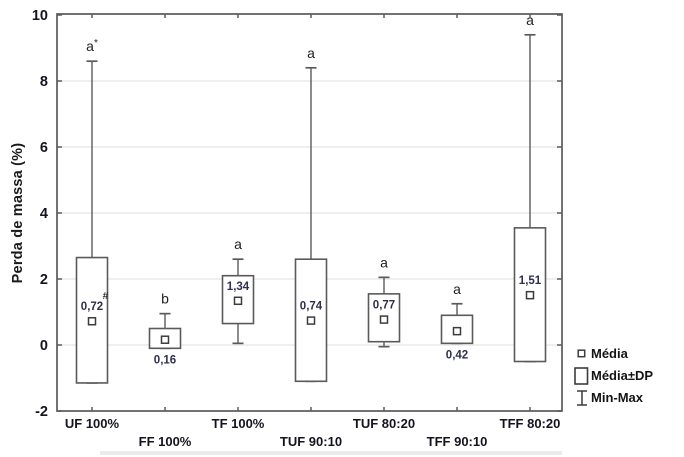 The height and width of the screenshot is (457, 684). I want to click on x-label-TFF-90-10: TFF 90:10, so click(457, 441).